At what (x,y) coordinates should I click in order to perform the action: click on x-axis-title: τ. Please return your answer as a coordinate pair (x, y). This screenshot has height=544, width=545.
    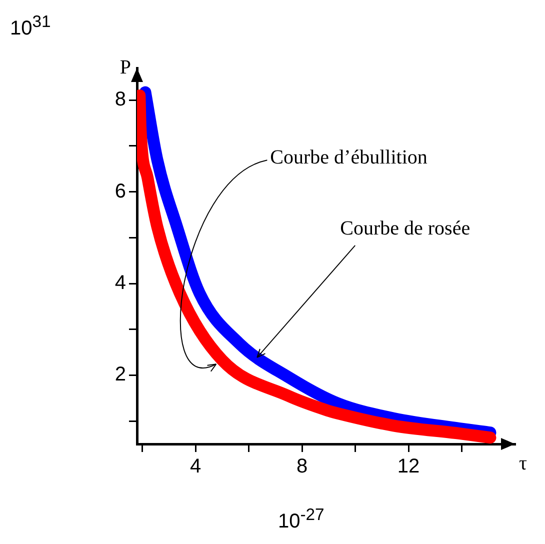
    Looking at the image, I should click on (523, 463).